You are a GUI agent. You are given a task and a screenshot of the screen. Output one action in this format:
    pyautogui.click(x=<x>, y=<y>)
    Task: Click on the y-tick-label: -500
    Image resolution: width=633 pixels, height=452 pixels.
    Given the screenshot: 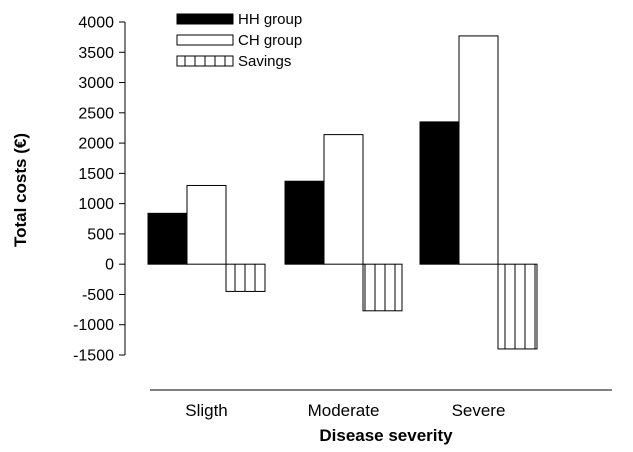 What is the action you would take?
    pyautogui.click(x=98, y=295)
    